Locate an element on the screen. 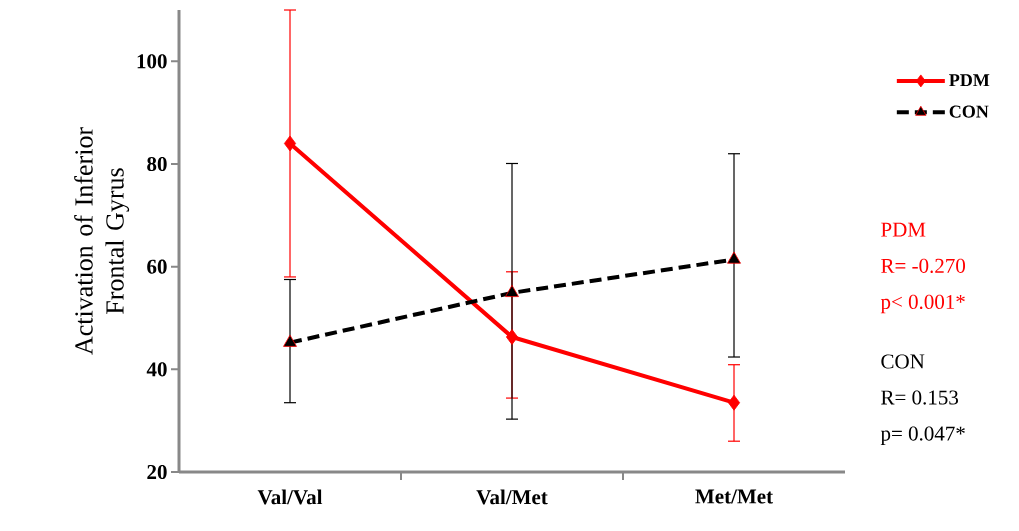 This screenshot has height=531, width=1019. x-tick-label: Val/Val is located at coordinates (290, 497).